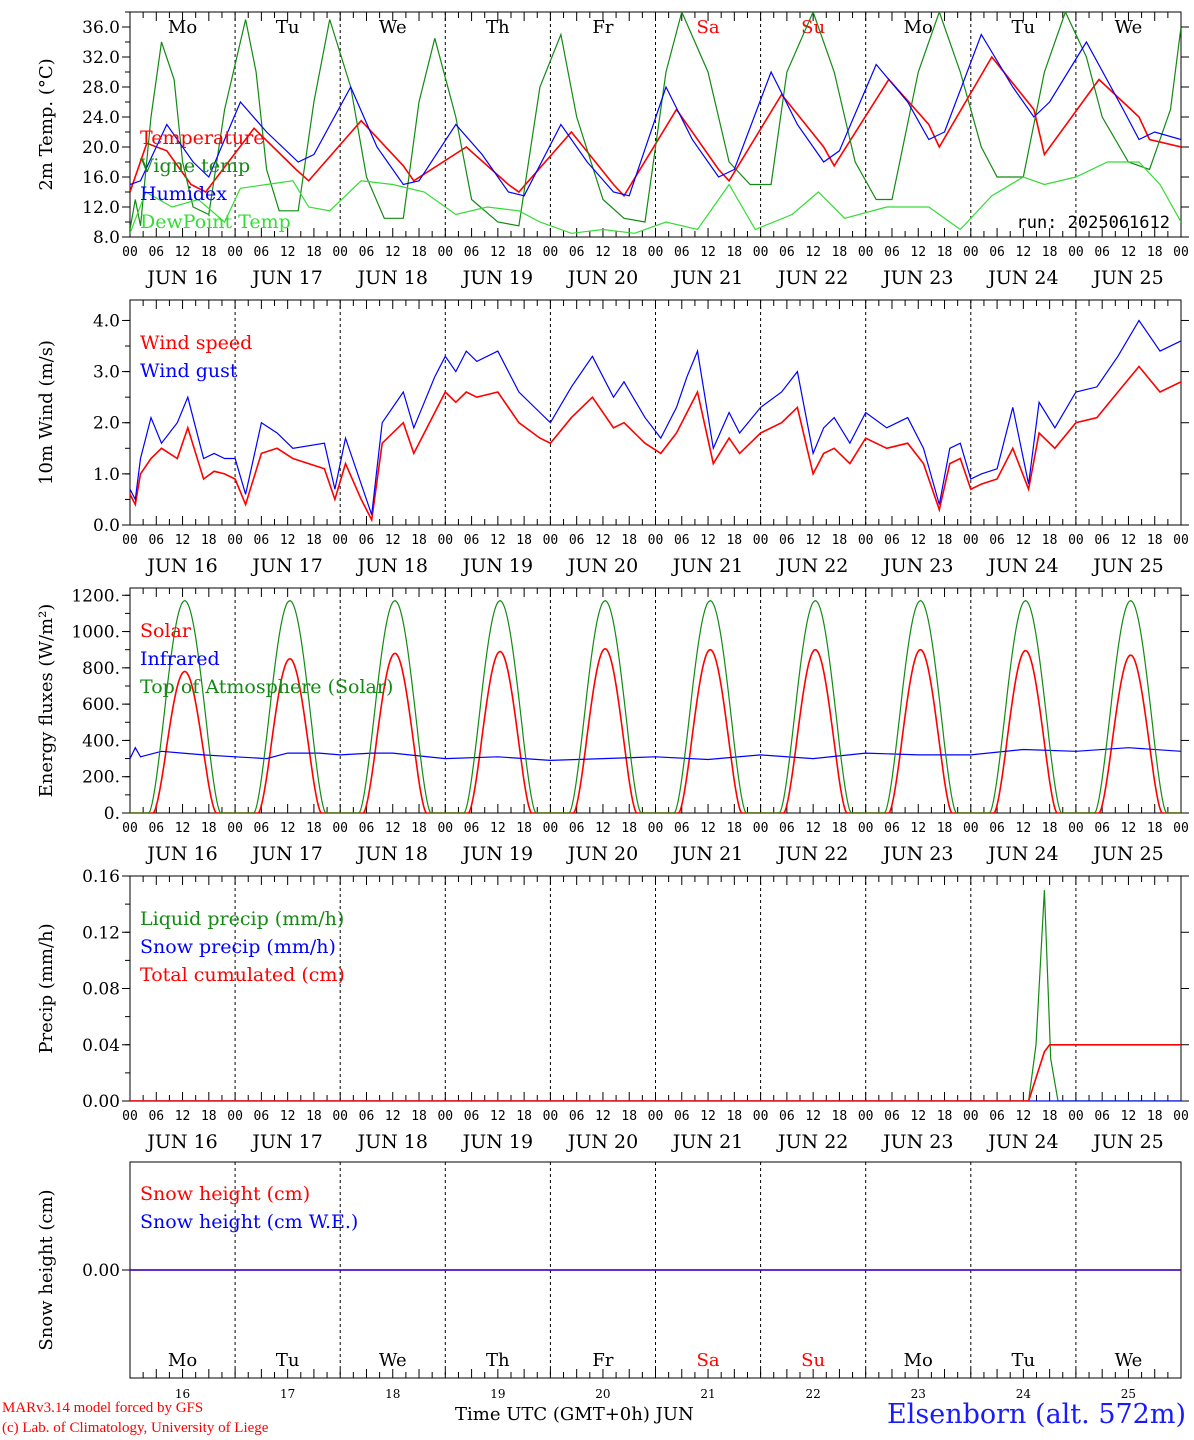 The image size is (1194, 1440). I want to click on day-number-label: 25, so click(1128, 1394).